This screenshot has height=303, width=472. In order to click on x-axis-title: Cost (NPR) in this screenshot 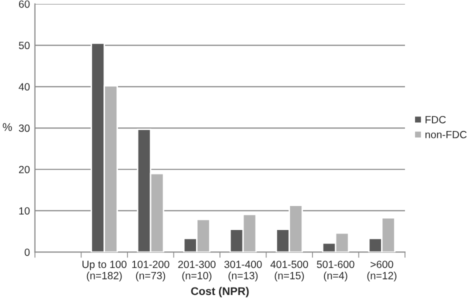, I will do `click(220, 292)`.